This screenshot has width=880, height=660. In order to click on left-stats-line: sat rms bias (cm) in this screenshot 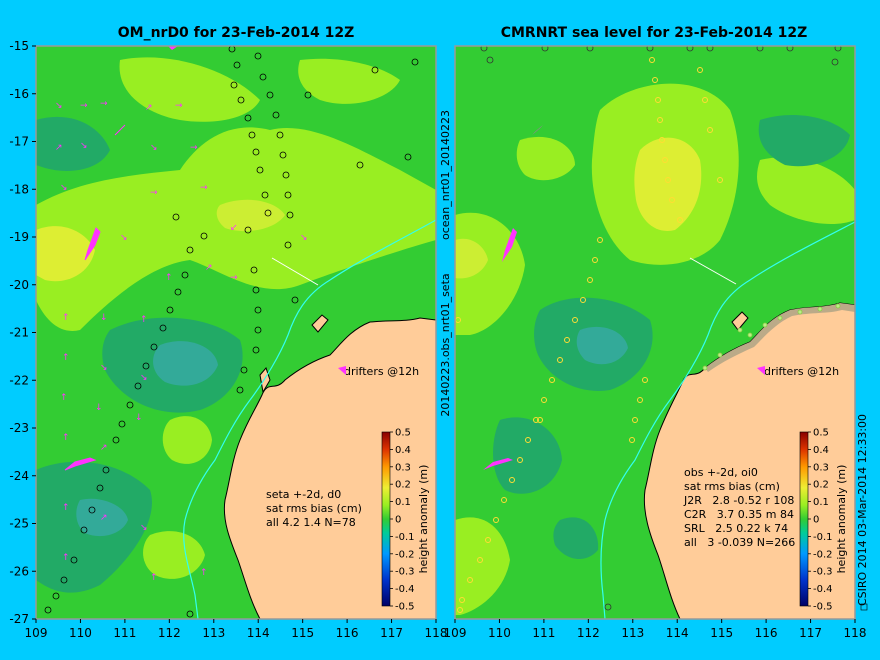, I will do `click(314, 508)`.